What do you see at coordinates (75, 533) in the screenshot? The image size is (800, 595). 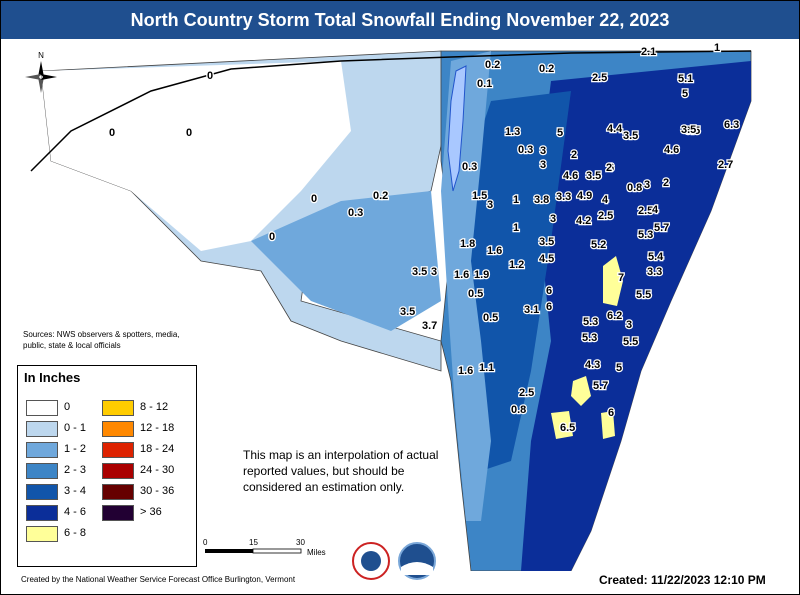 I see `legend-label-6: 6 - 8` at bounding box center [75, 533].